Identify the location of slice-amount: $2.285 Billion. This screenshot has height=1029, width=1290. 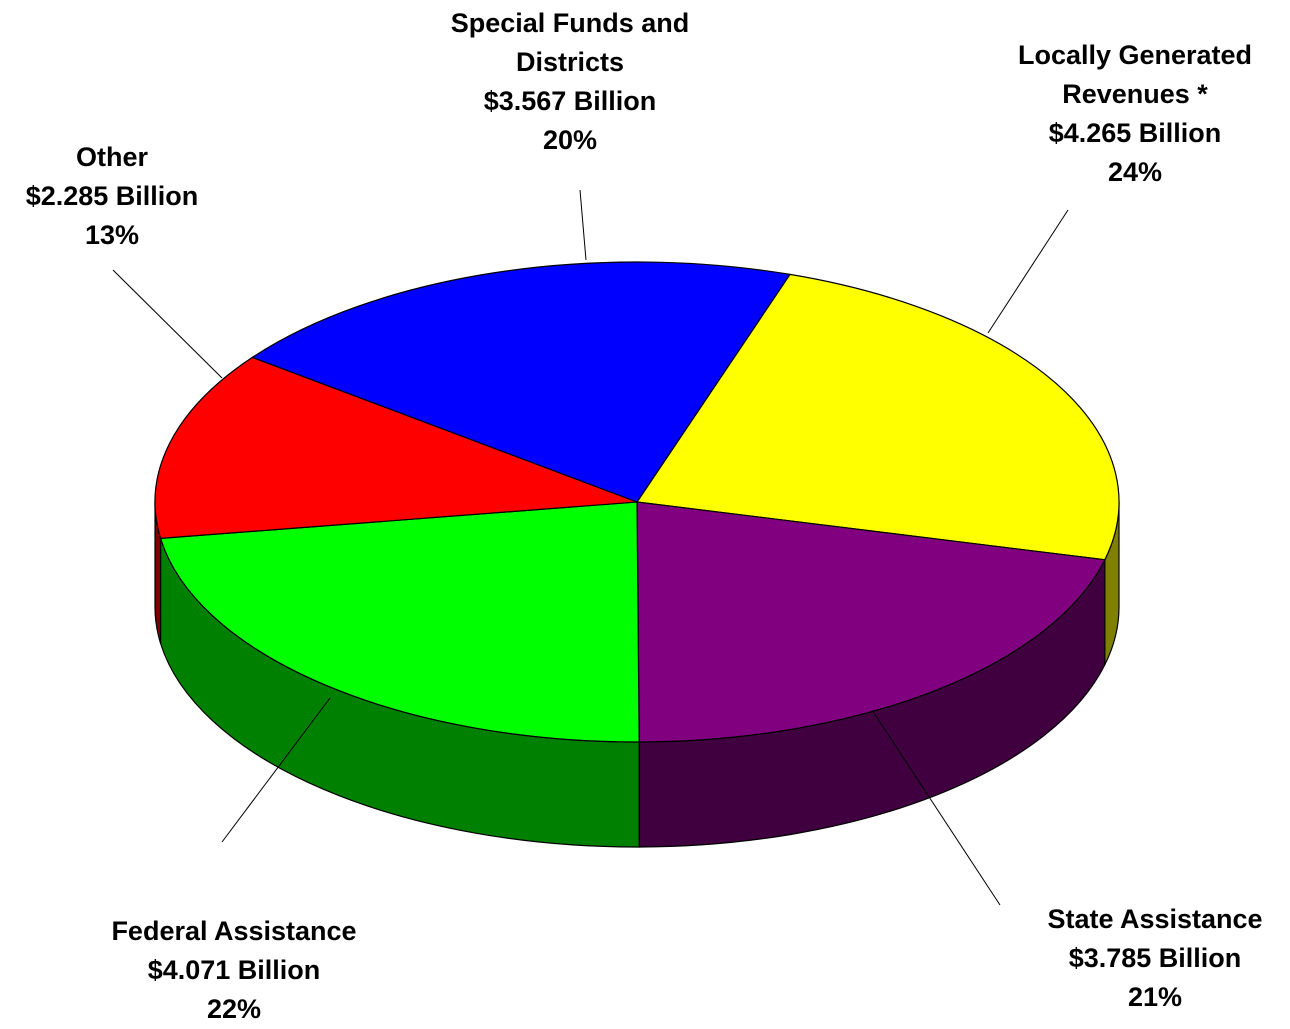
(112, 196).